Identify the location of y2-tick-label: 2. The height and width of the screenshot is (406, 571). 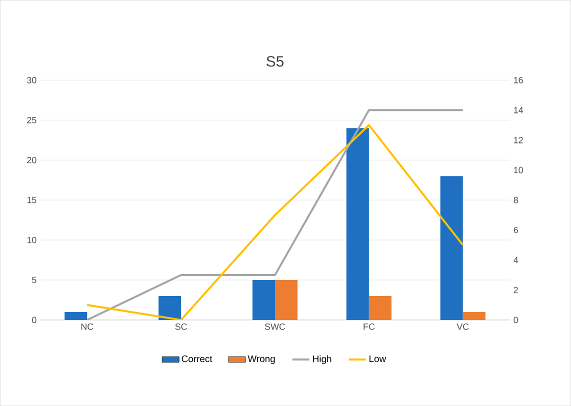
(516, 290).